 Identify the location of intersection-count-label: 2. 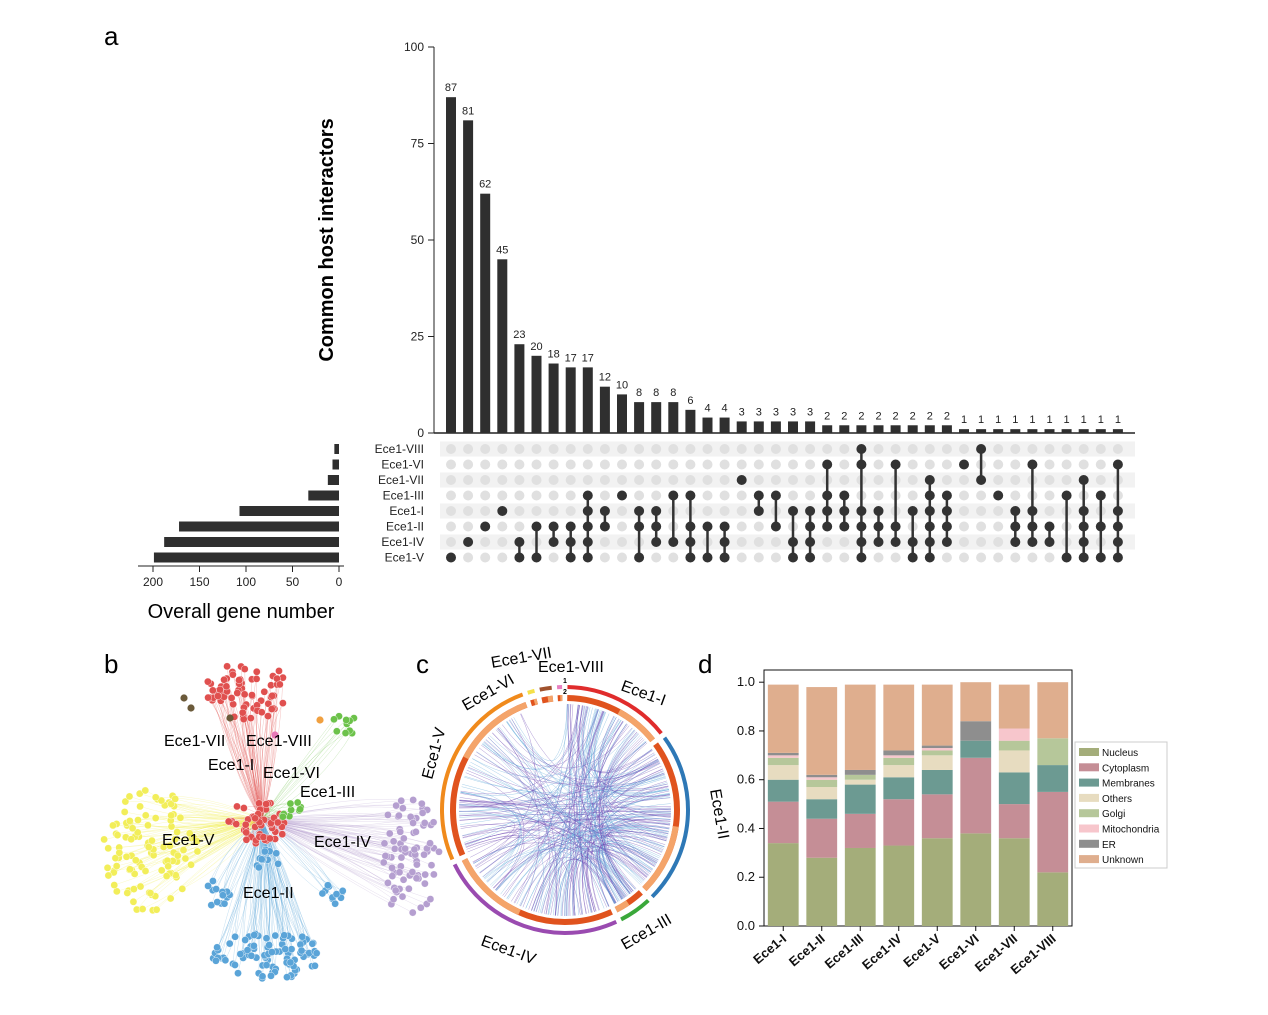
(844, 416).